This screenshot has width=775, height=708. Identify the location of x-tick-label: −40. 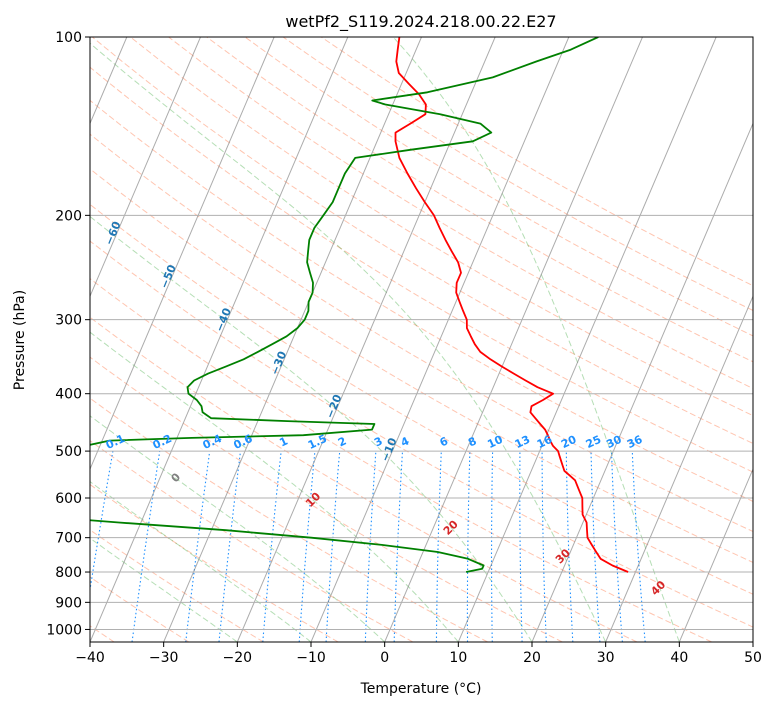
(90, 658).